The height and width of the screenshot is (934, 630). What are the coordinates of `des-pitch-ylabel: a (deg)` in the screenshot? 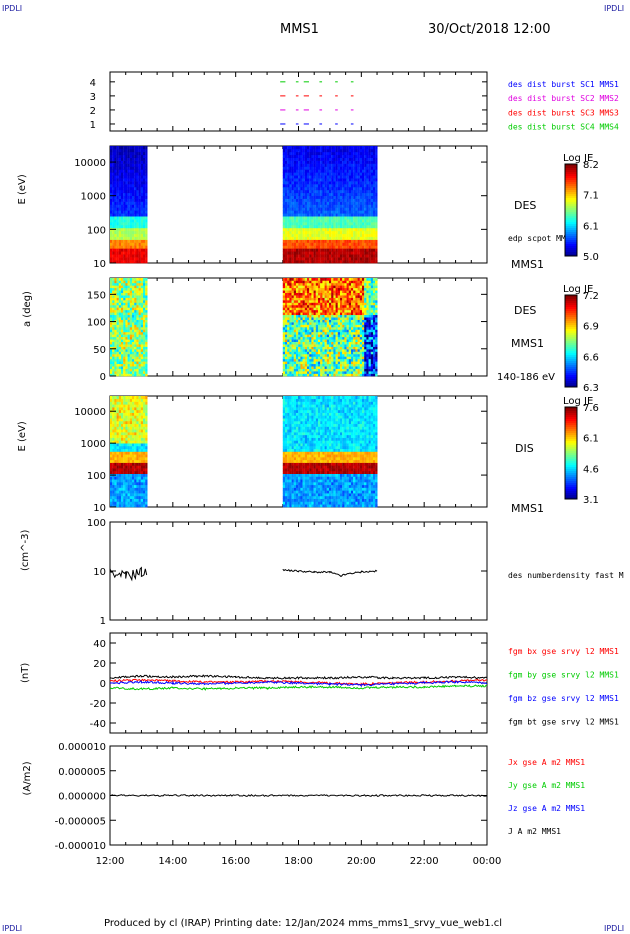 It's located at (27, 309).